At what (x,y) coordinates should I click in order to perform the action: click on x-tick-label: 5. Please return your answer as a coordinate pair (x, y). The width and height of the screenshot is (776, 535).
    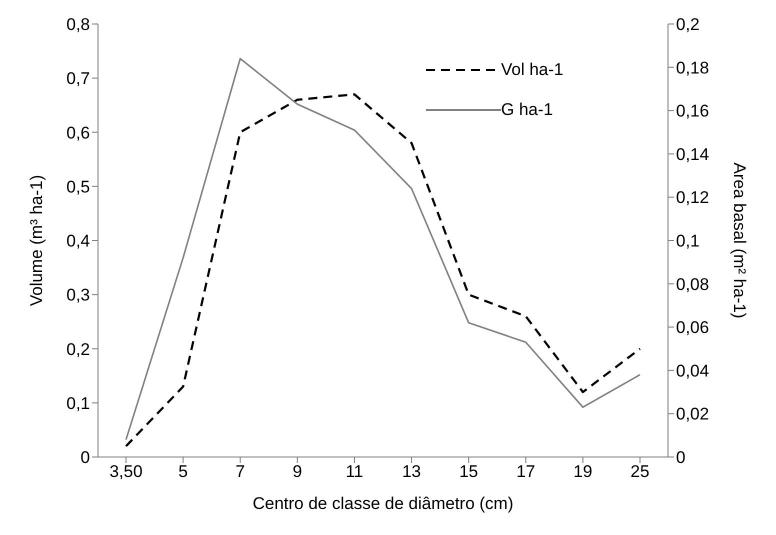
    Looking at the image, I should click on (183, 472).